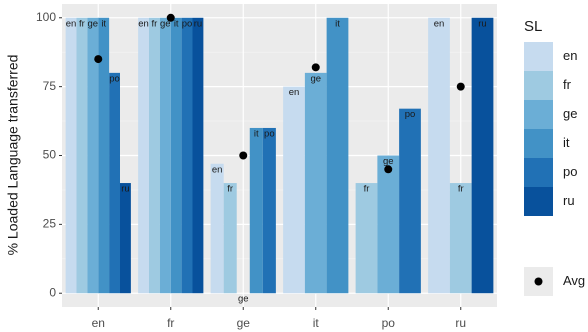  What do you see at coordinates (570, 171) in the screenshot?
I see `legend-label: po` at bounding box center [570, 171].